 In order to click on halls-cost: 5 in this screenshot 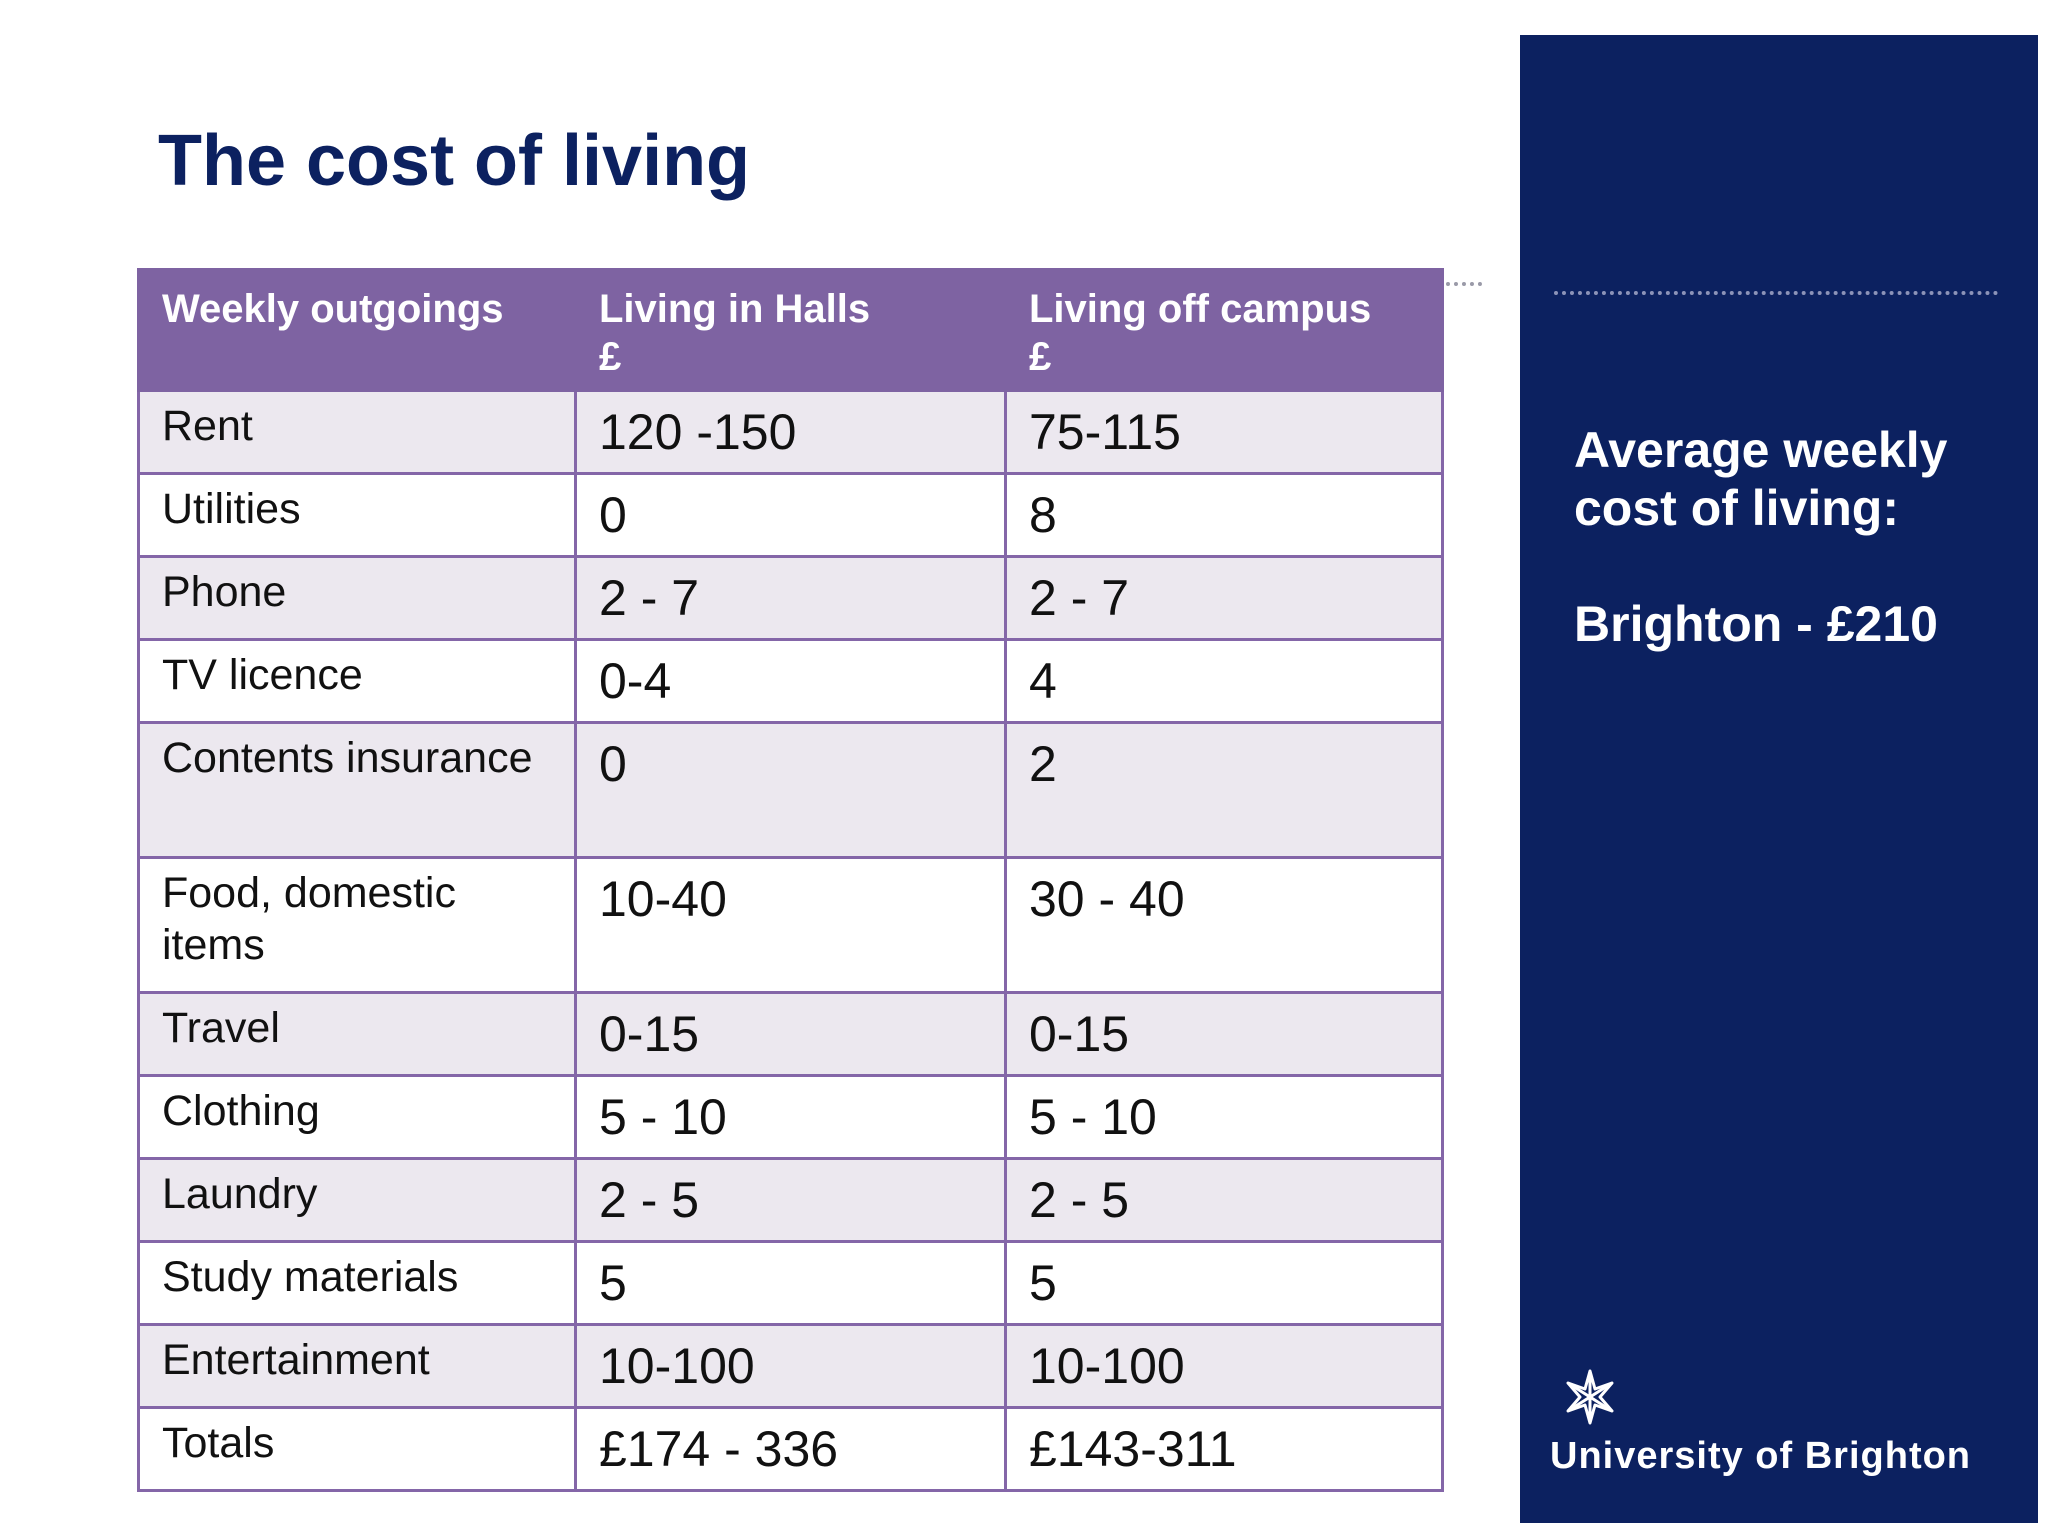, I will do `click(790, 1283)`.